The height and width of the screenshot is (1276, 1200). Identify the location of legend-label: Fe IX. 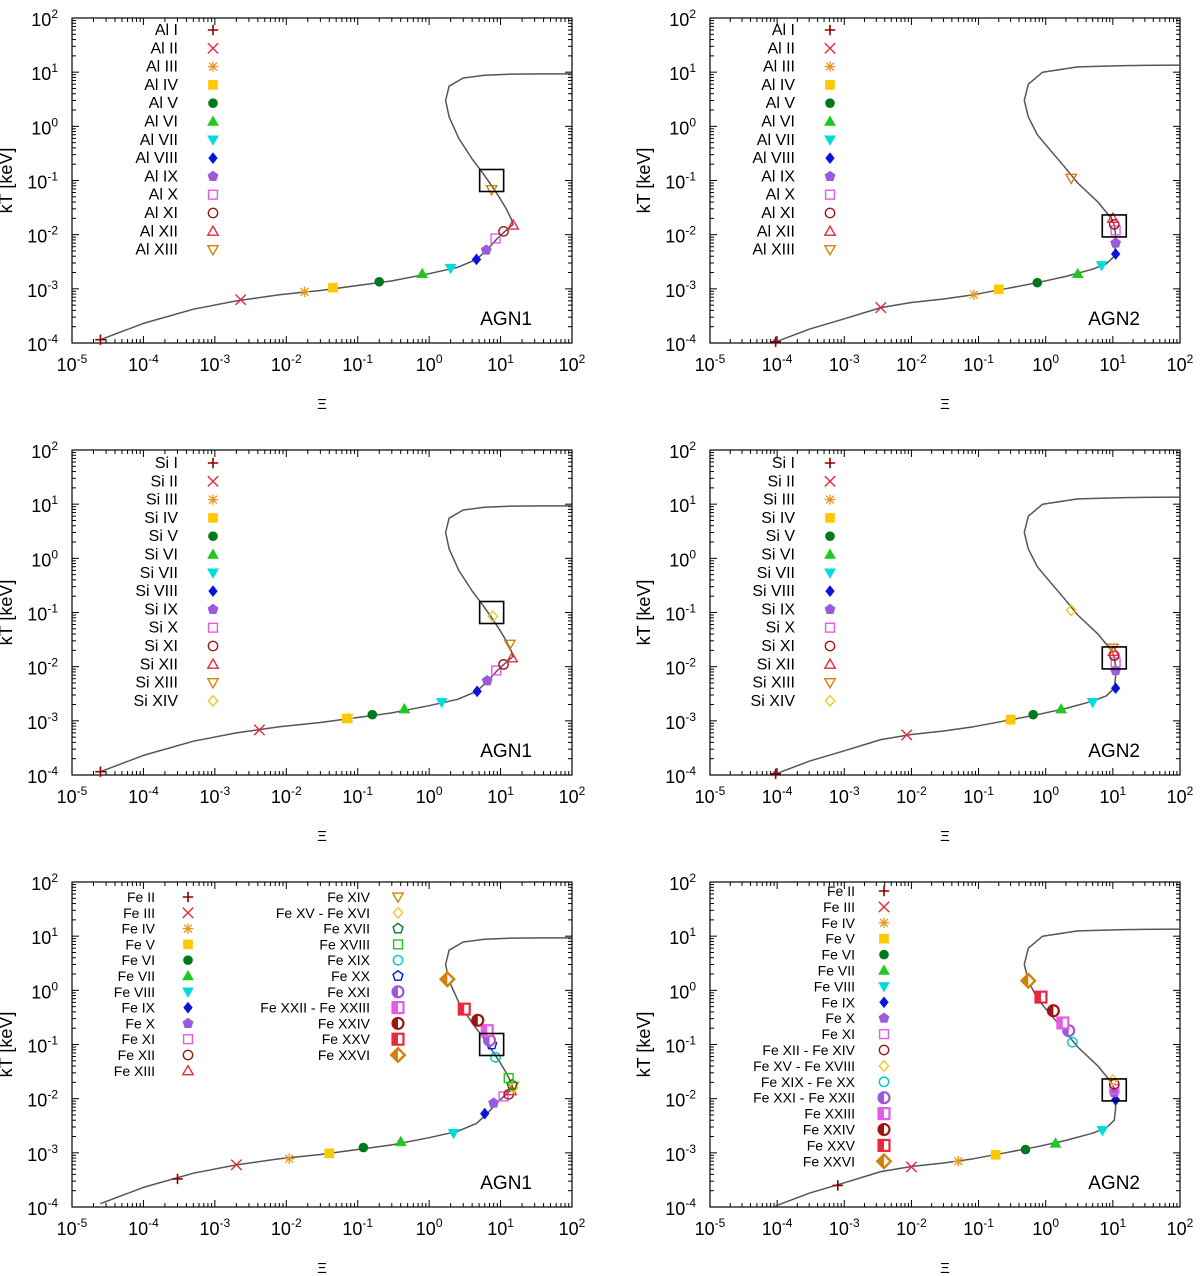
(839, 1002).